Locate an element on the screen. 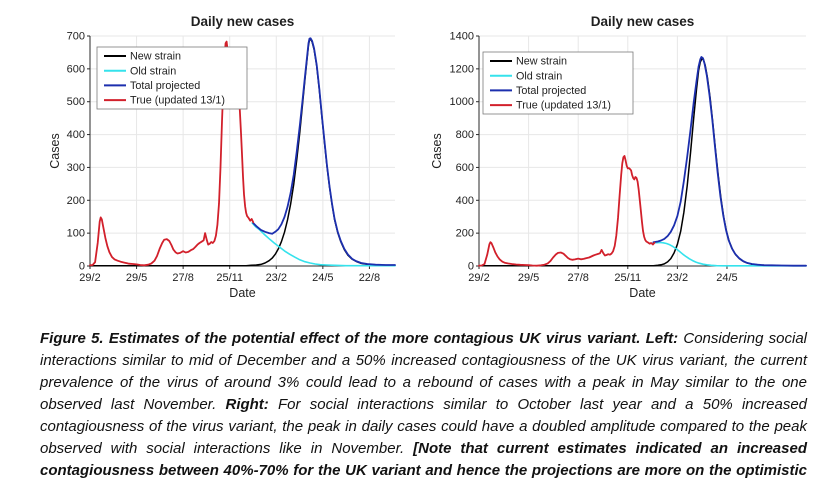  y-tick-label: 100 is located at coordinates (76, 234).